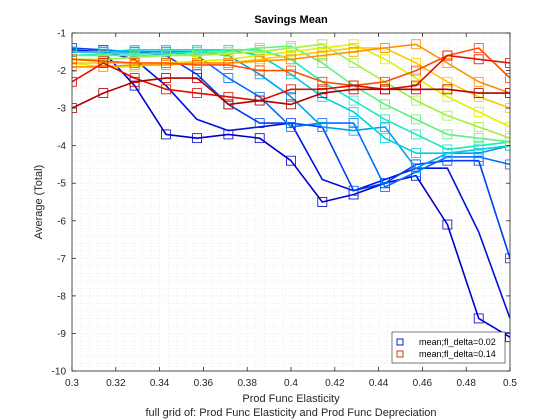  Describe the element at coordinates (61, 146) in the screenshot. I see `y-tick-label: -4` at that location.